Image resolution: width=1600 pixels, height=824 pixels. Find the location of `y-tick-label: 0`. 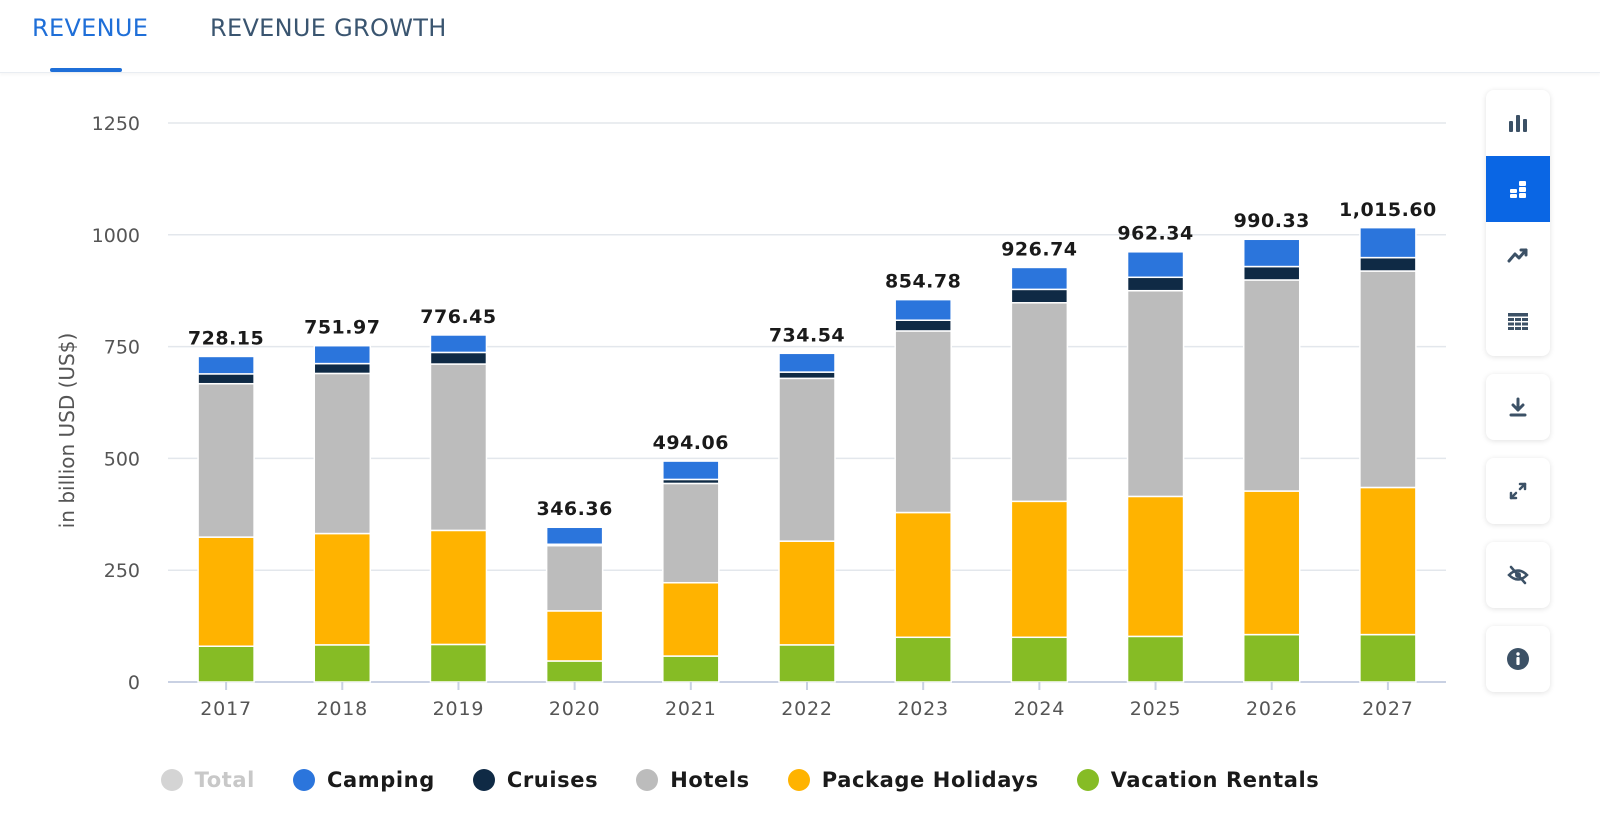

y-tick-label: 0 is located at coordinates (134, 683).